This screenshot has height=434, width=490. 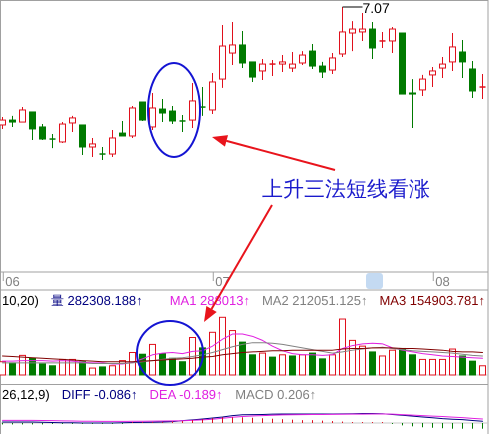 I want to click on x-tick-label: 06, so click(x=12, y=281).